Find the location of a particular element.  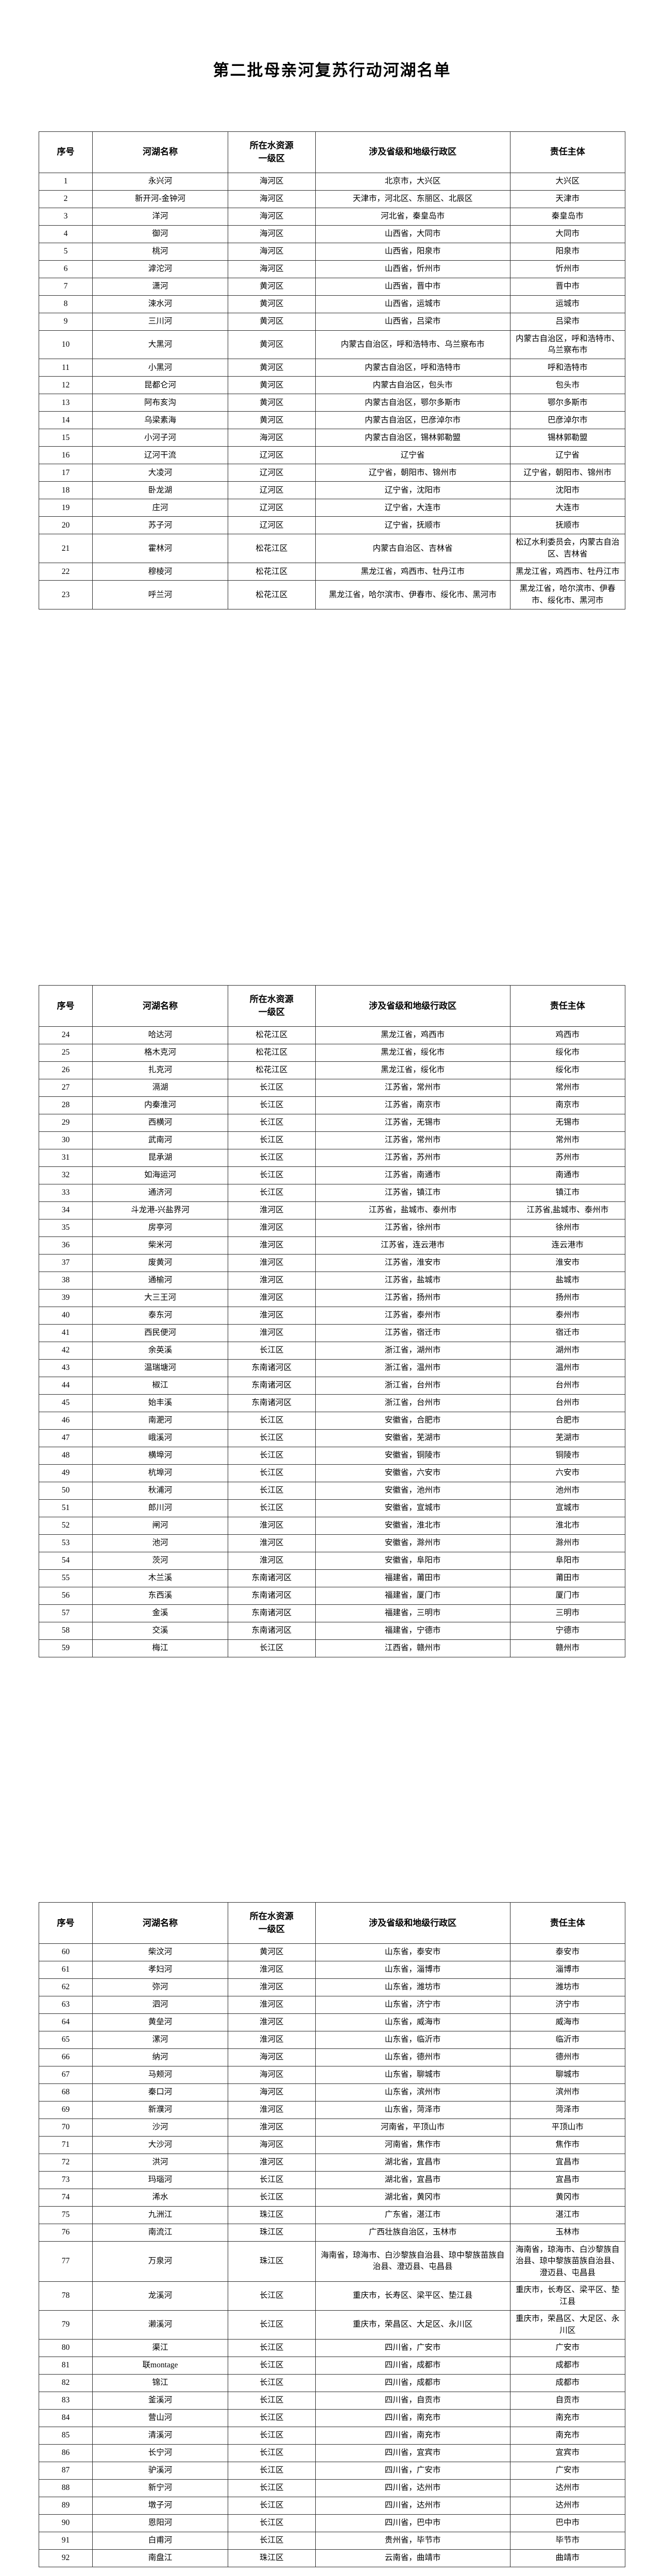

table-row: 80 渠江 长江区 四川省，广安市 广安市 is located at coordinates (332, 2348).